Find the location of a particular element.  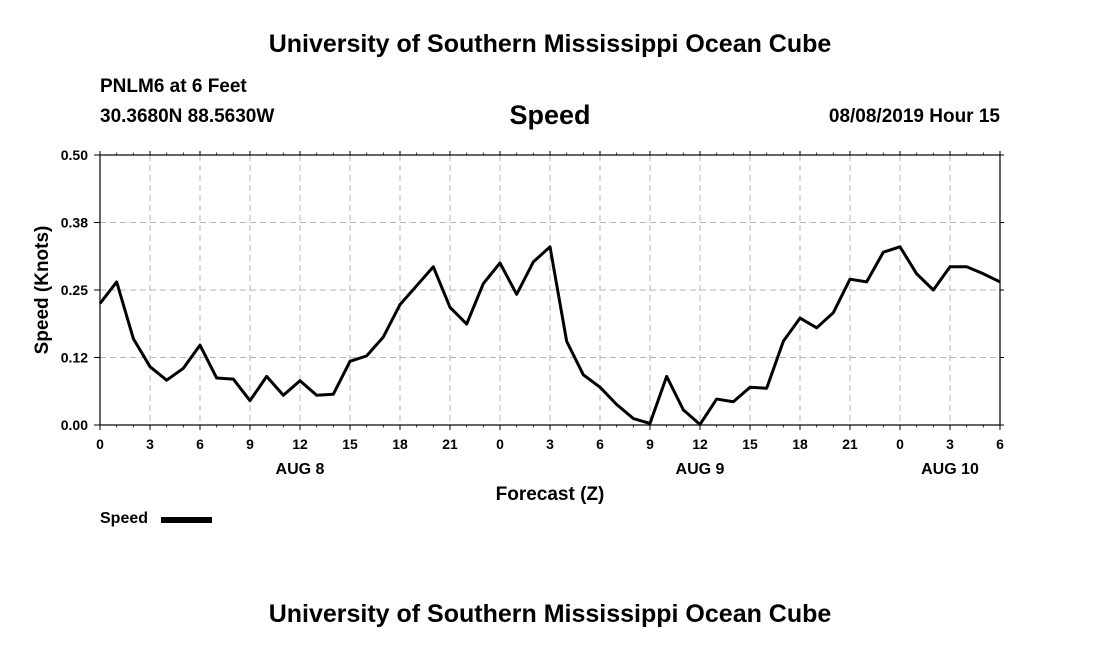

y-axis-label: Speed (Knots) is located at coordinates (42, 290).